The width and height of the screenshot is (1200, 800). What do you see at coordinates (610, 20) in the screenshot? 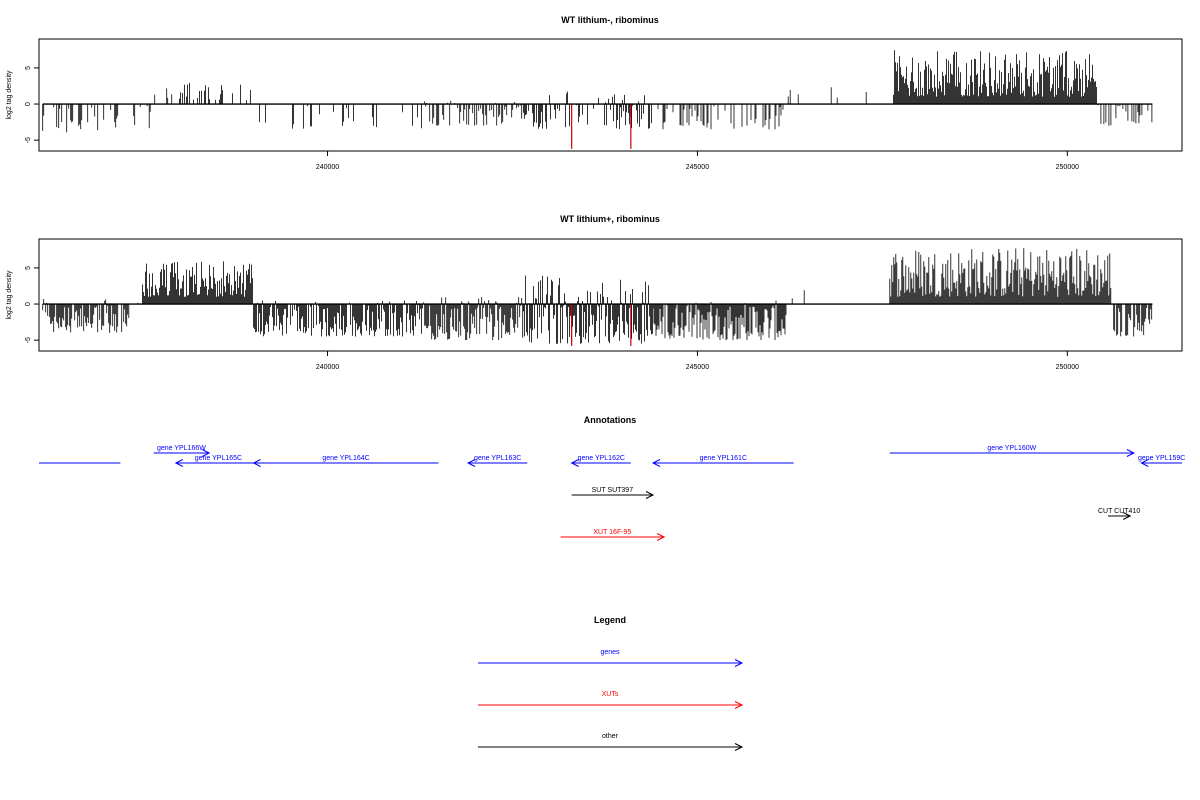
I see `panel-title: WT lithium-, ribominus` at bounding box center [610, 20].